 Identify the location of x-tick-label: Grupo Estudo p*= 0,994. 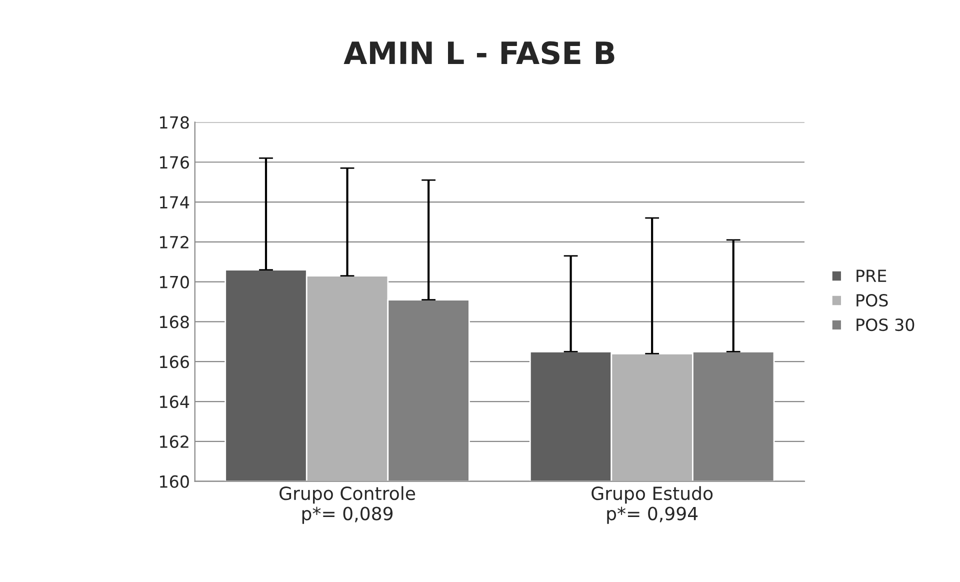
(652, 505).